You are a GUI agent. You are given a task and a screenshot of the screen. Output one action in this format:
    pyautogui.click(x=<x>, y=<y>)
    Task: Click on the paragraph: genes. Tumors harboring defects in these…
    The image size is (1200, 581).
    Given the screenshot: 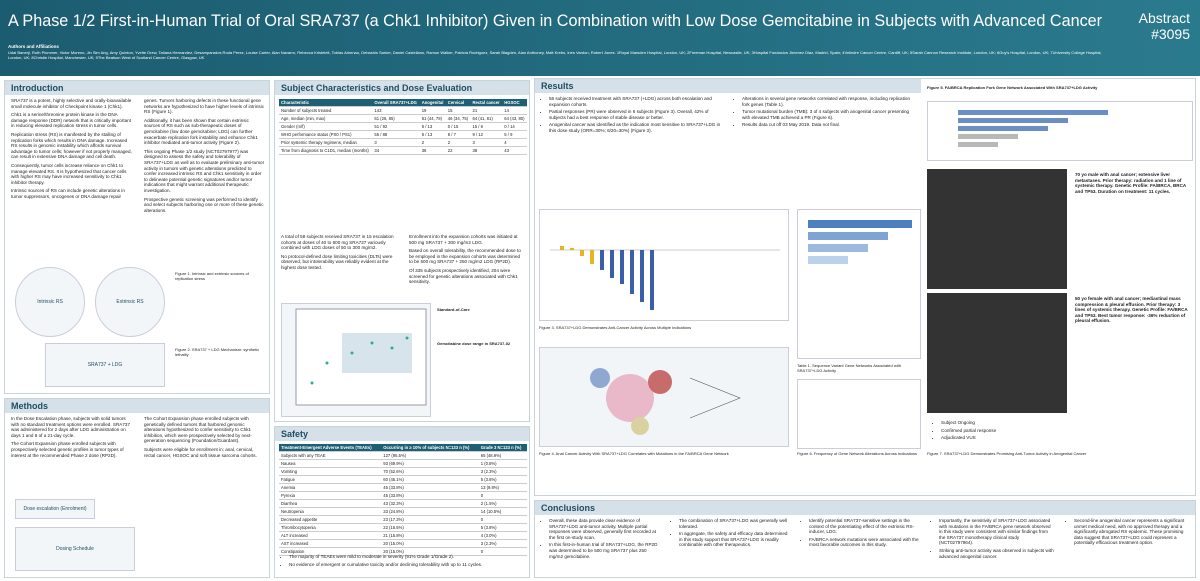 What is the action you would take?
    pyautogui.click(x=204, y=106)
    